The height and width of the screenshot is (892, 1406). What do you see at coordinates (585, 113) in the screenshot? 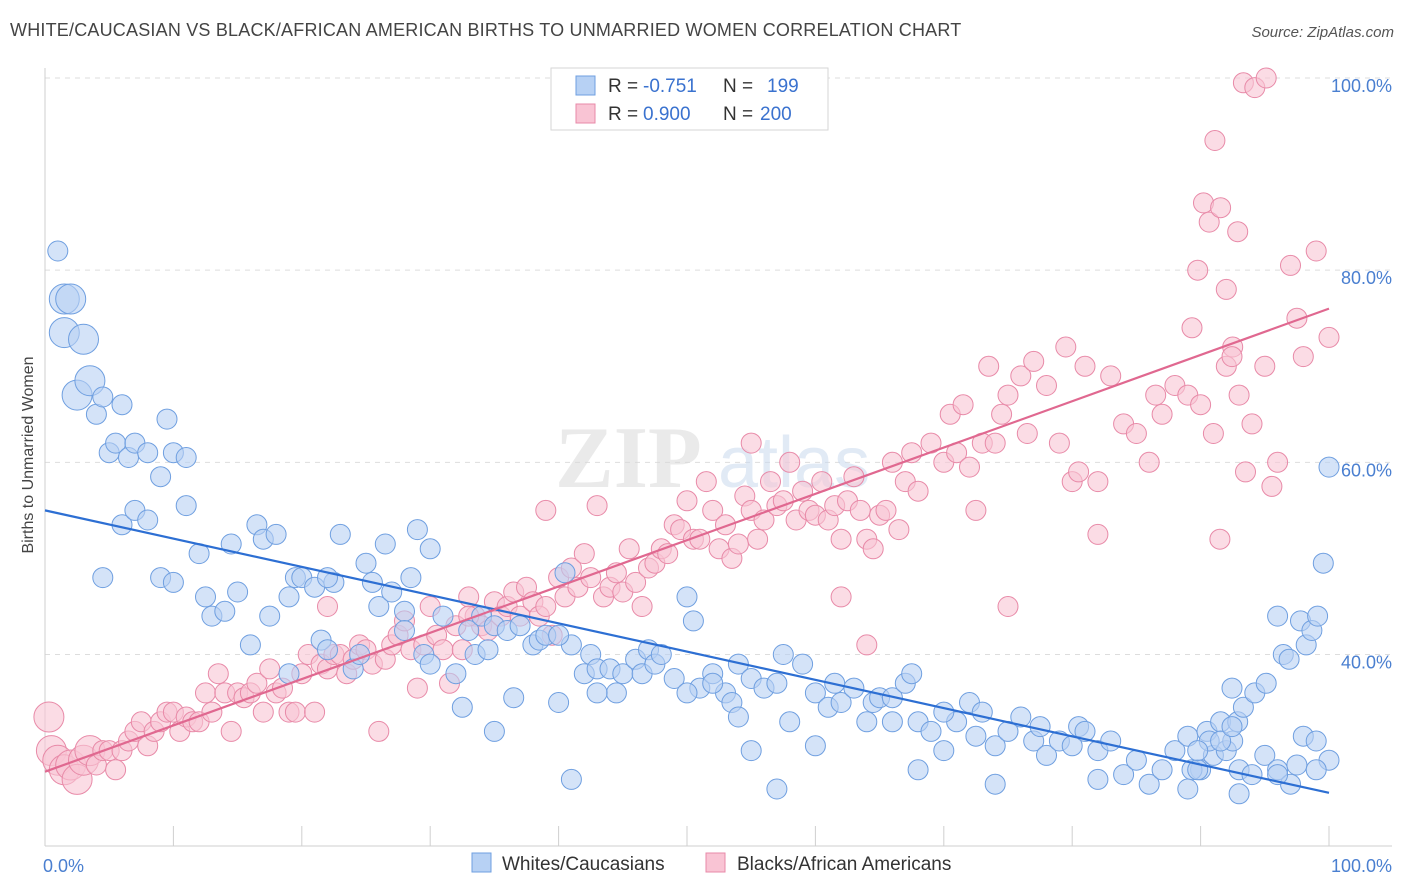
I see `legend-swatch-pink` at bounding box center [585, 113].